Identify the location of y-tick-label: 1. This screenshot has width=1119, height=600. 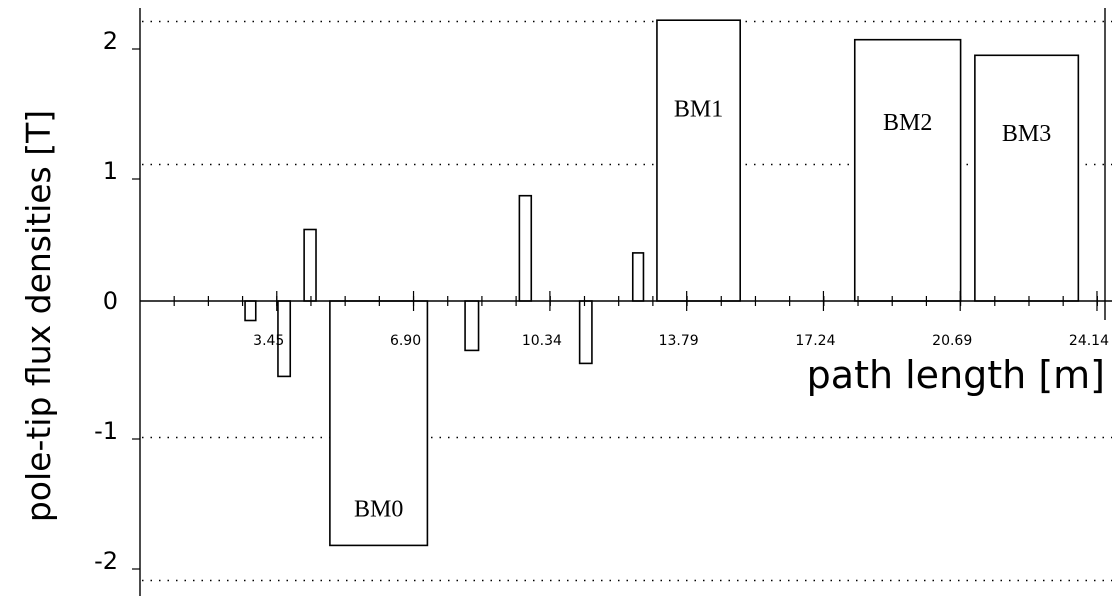
(110, 171).